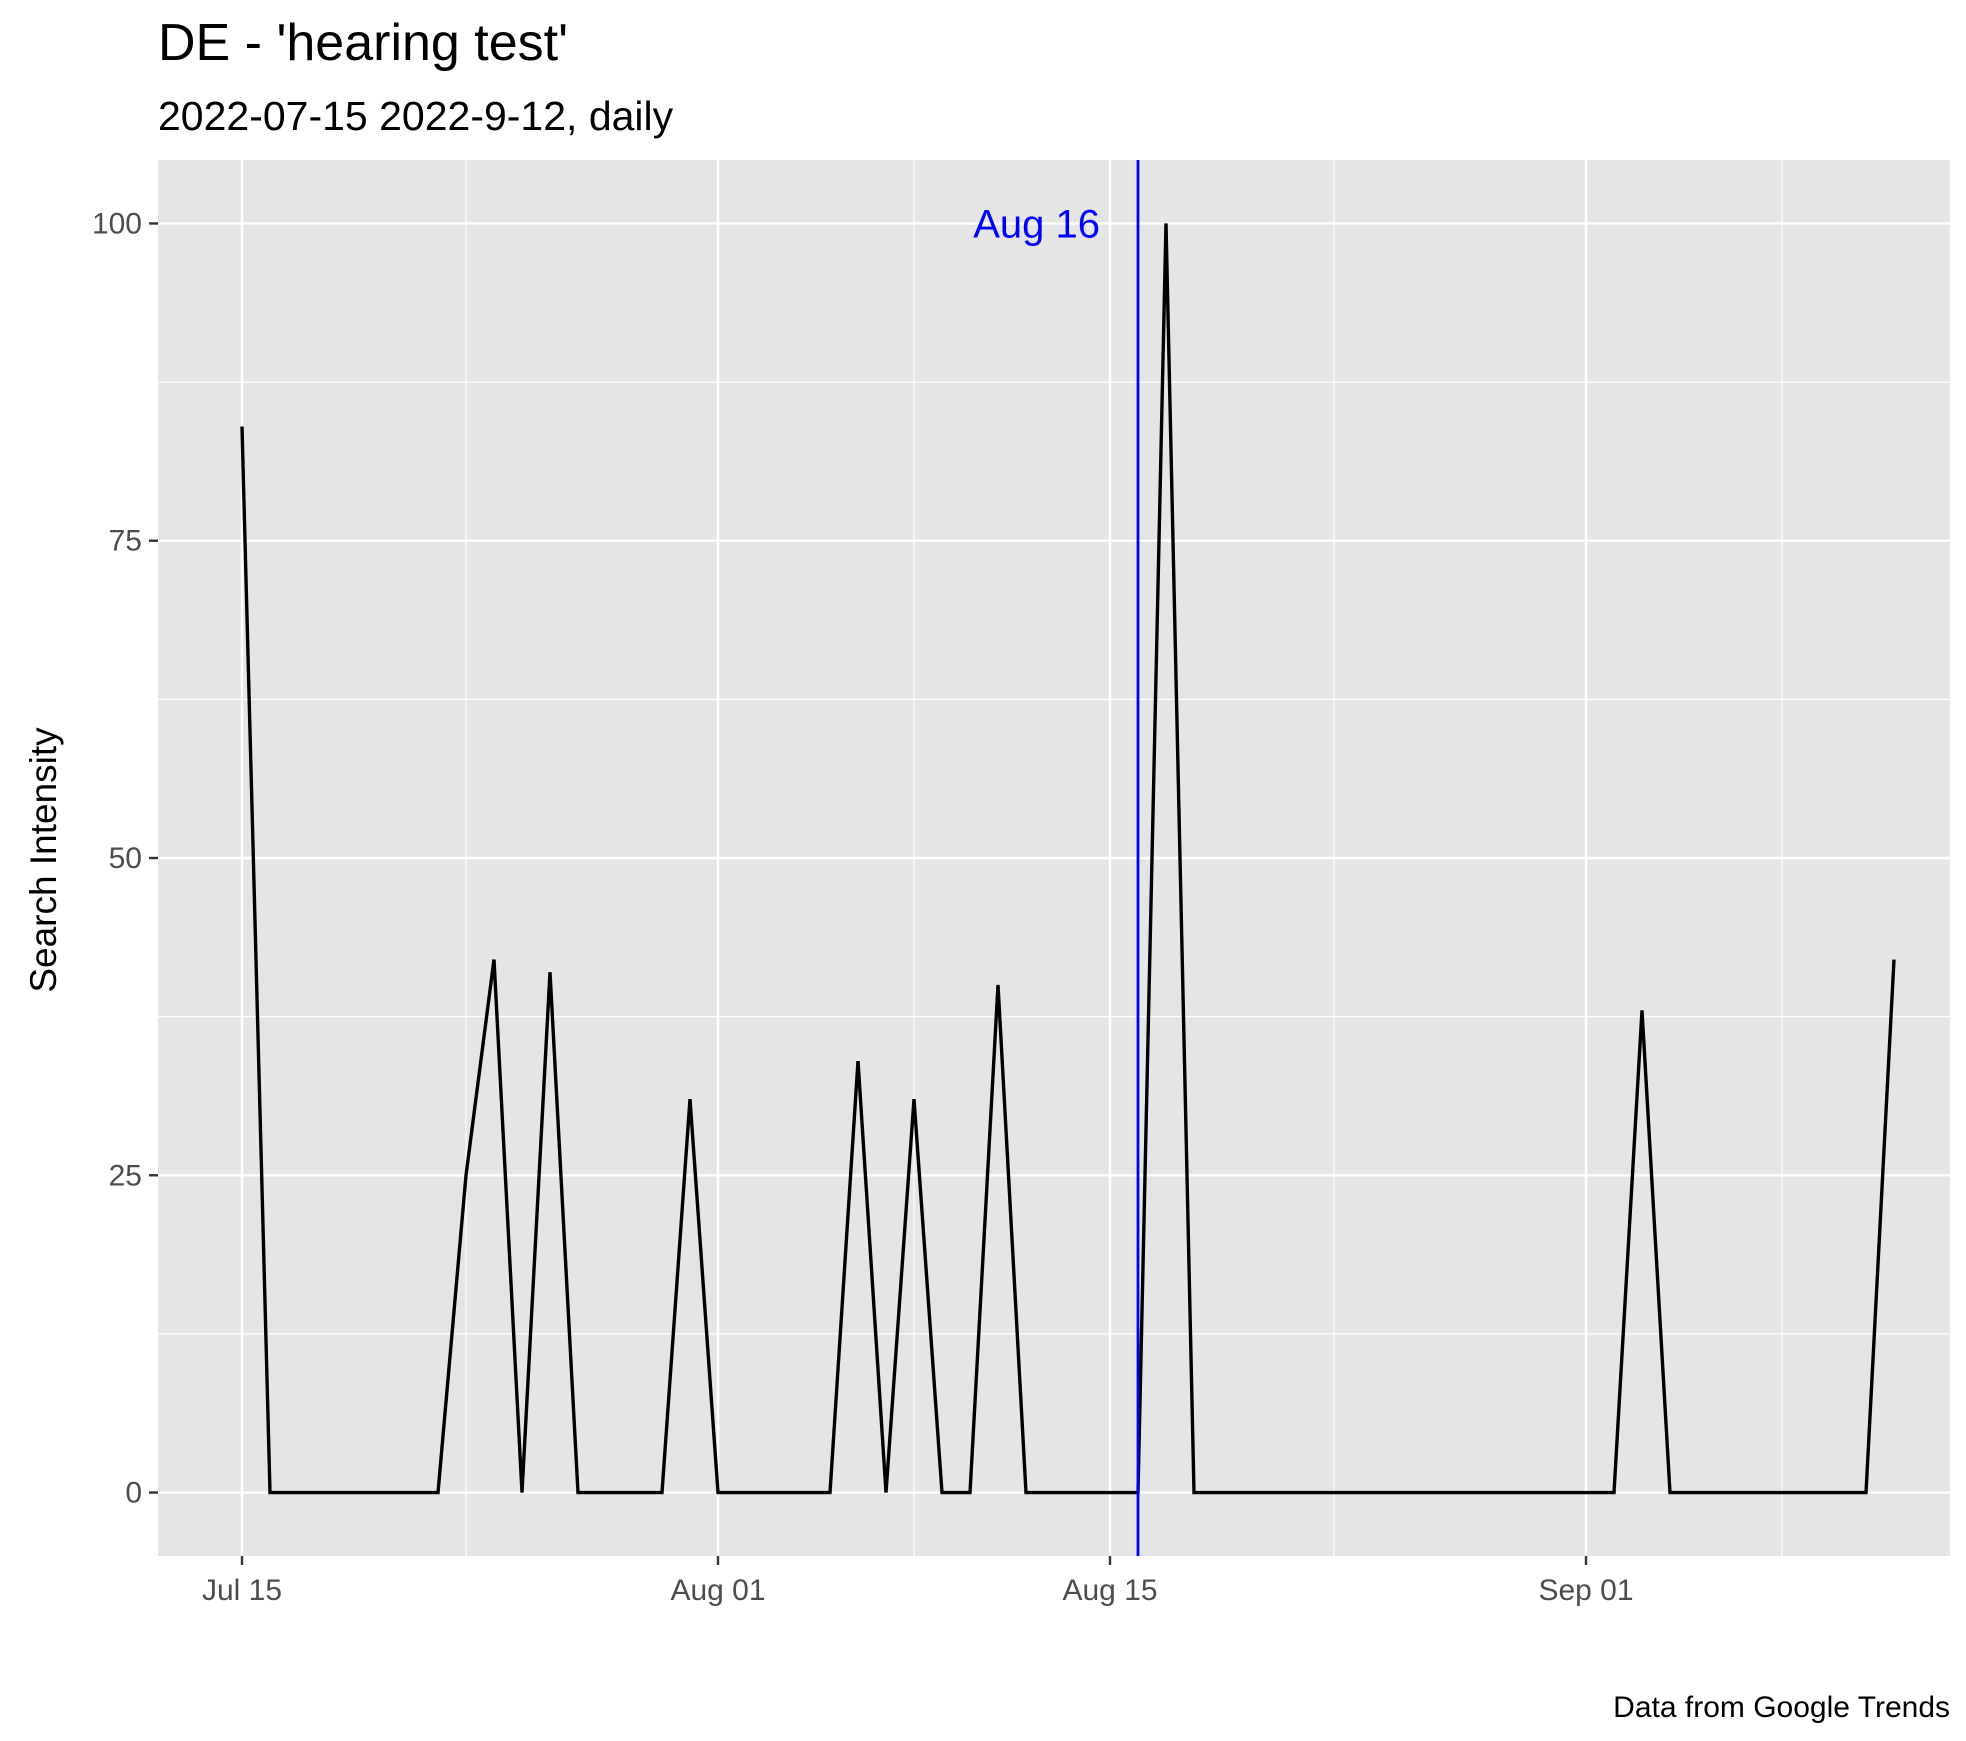  I want to click on y-axis-title: Search Intensity, so click(43, 860).